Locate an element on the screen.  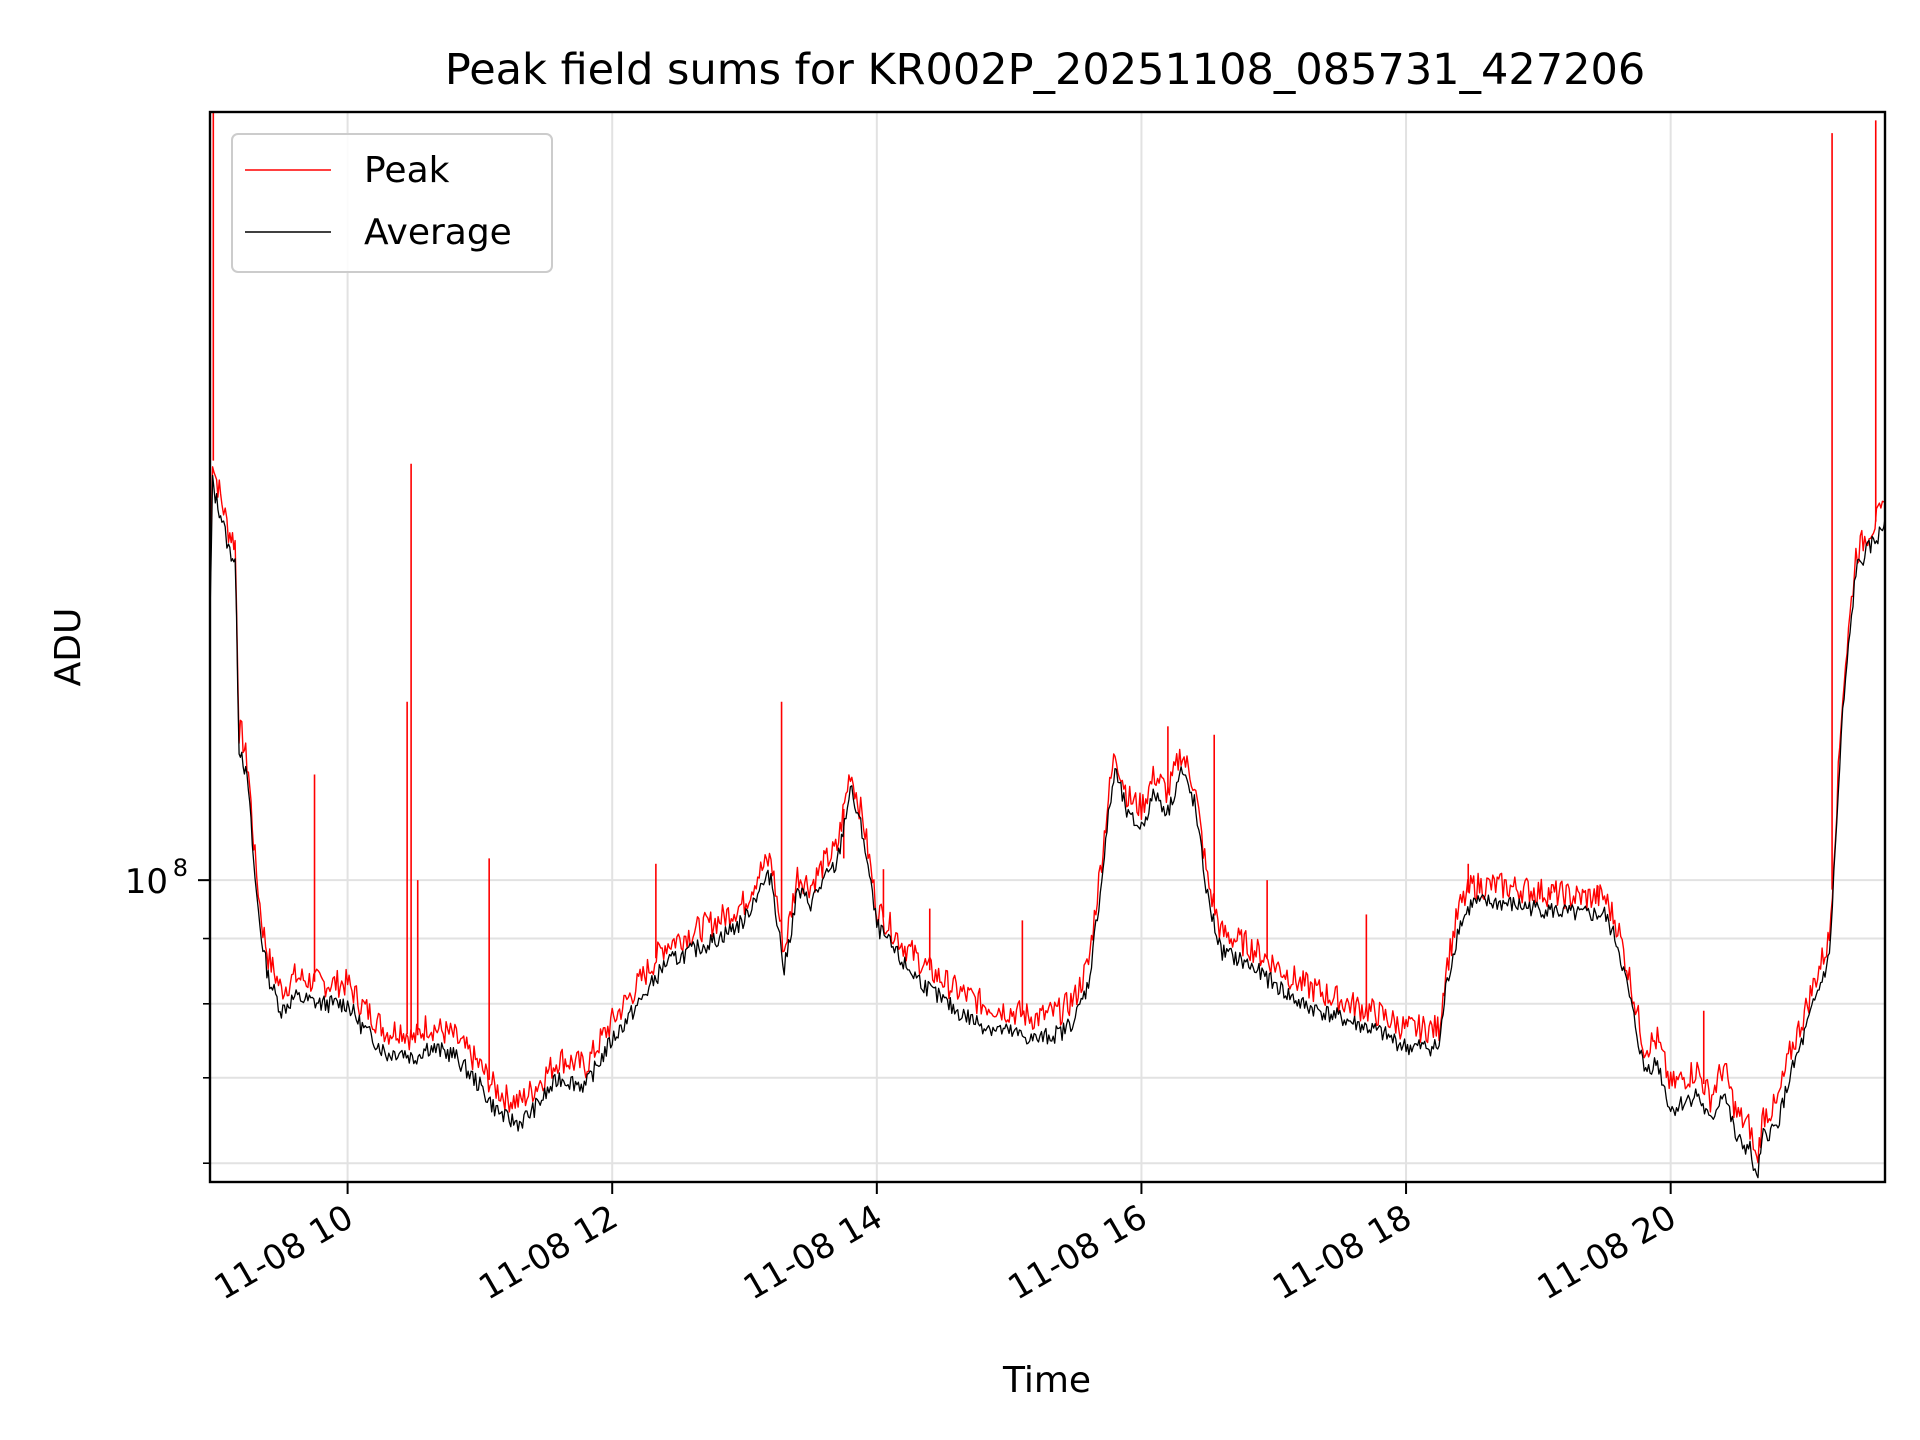
y-axis-label: ADU is located at coordinates (68, 647).